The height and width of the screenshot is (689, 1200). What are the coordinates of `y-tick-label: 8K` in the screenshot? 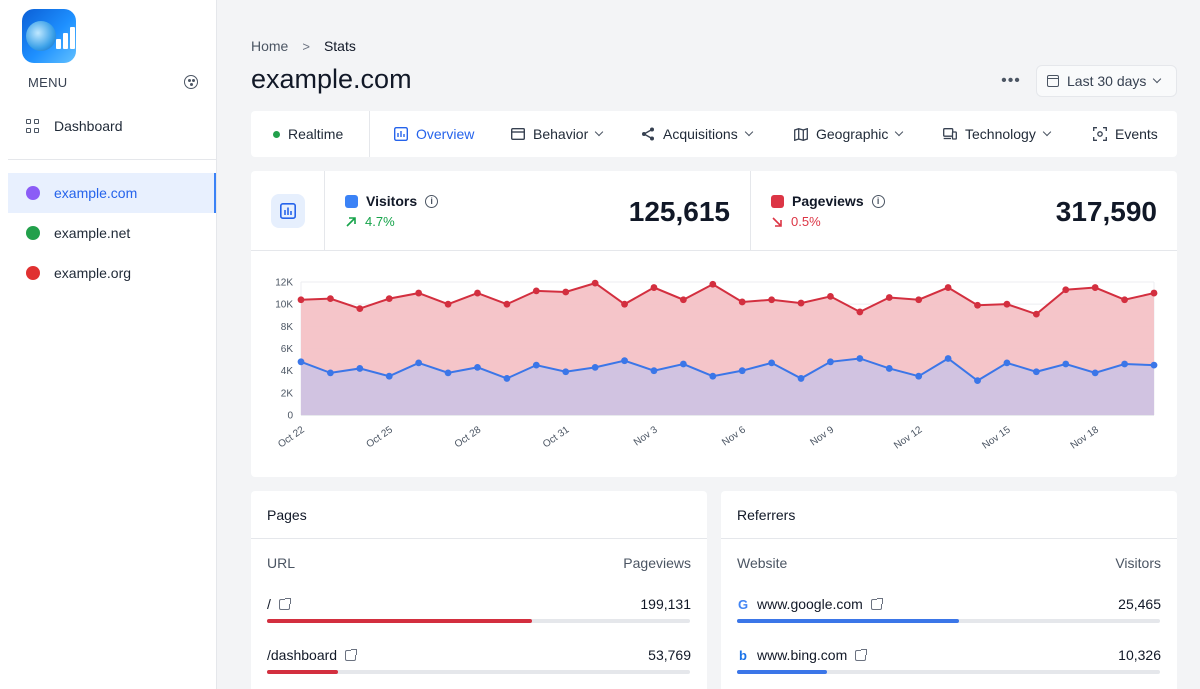 It's located at (287, 327).